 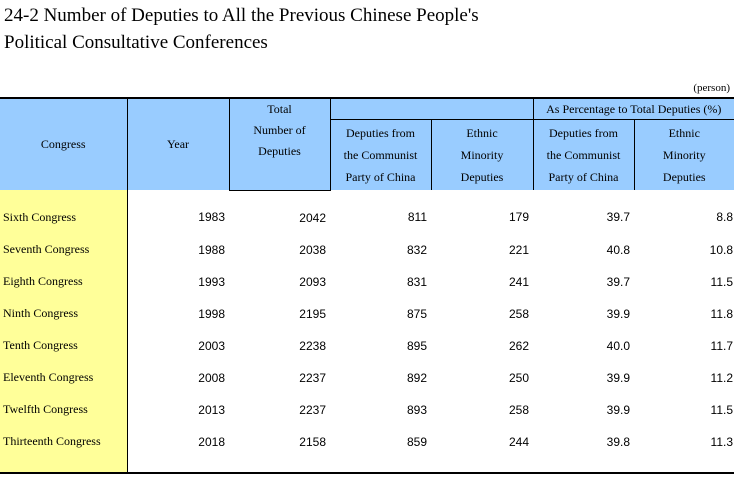 I want to click on cell-total: 2158, so click(x=279, y=449).